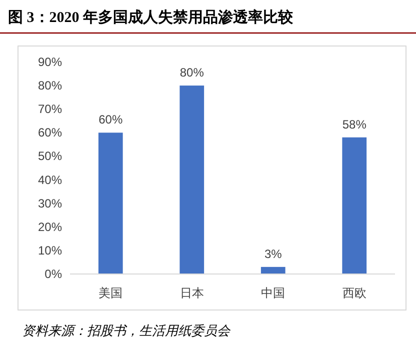 Image resolution: width=416 pixels, height=349 pixels. Describe the element at coordinates (273, 253) in the screenshot. I see `data-label: 3%` at that location.